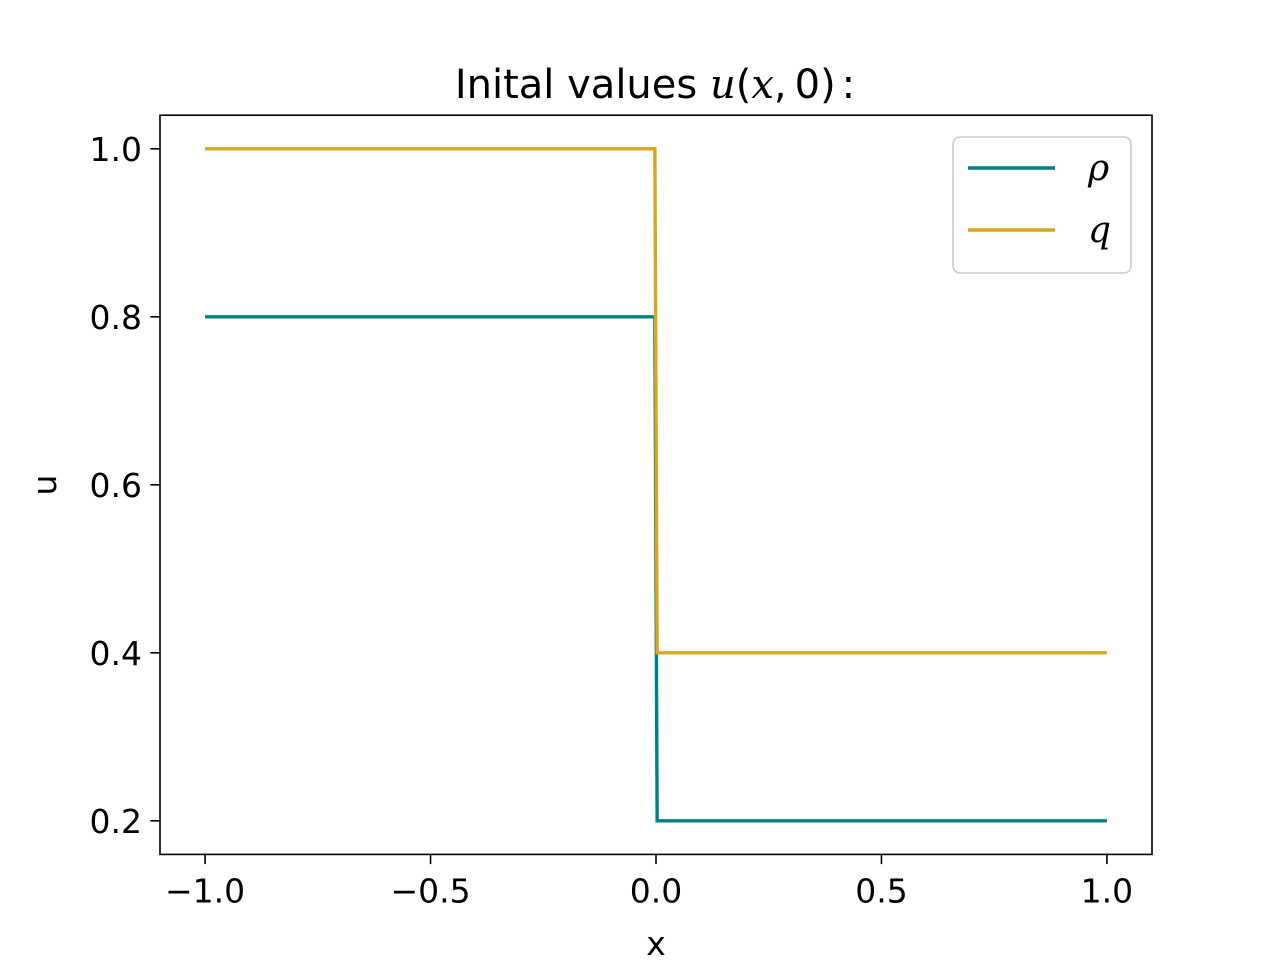  What do you see at coordinates (116, 149) in the screenshot?
I see `y-tick-label: 1.0` at bounding box center [116, 149].